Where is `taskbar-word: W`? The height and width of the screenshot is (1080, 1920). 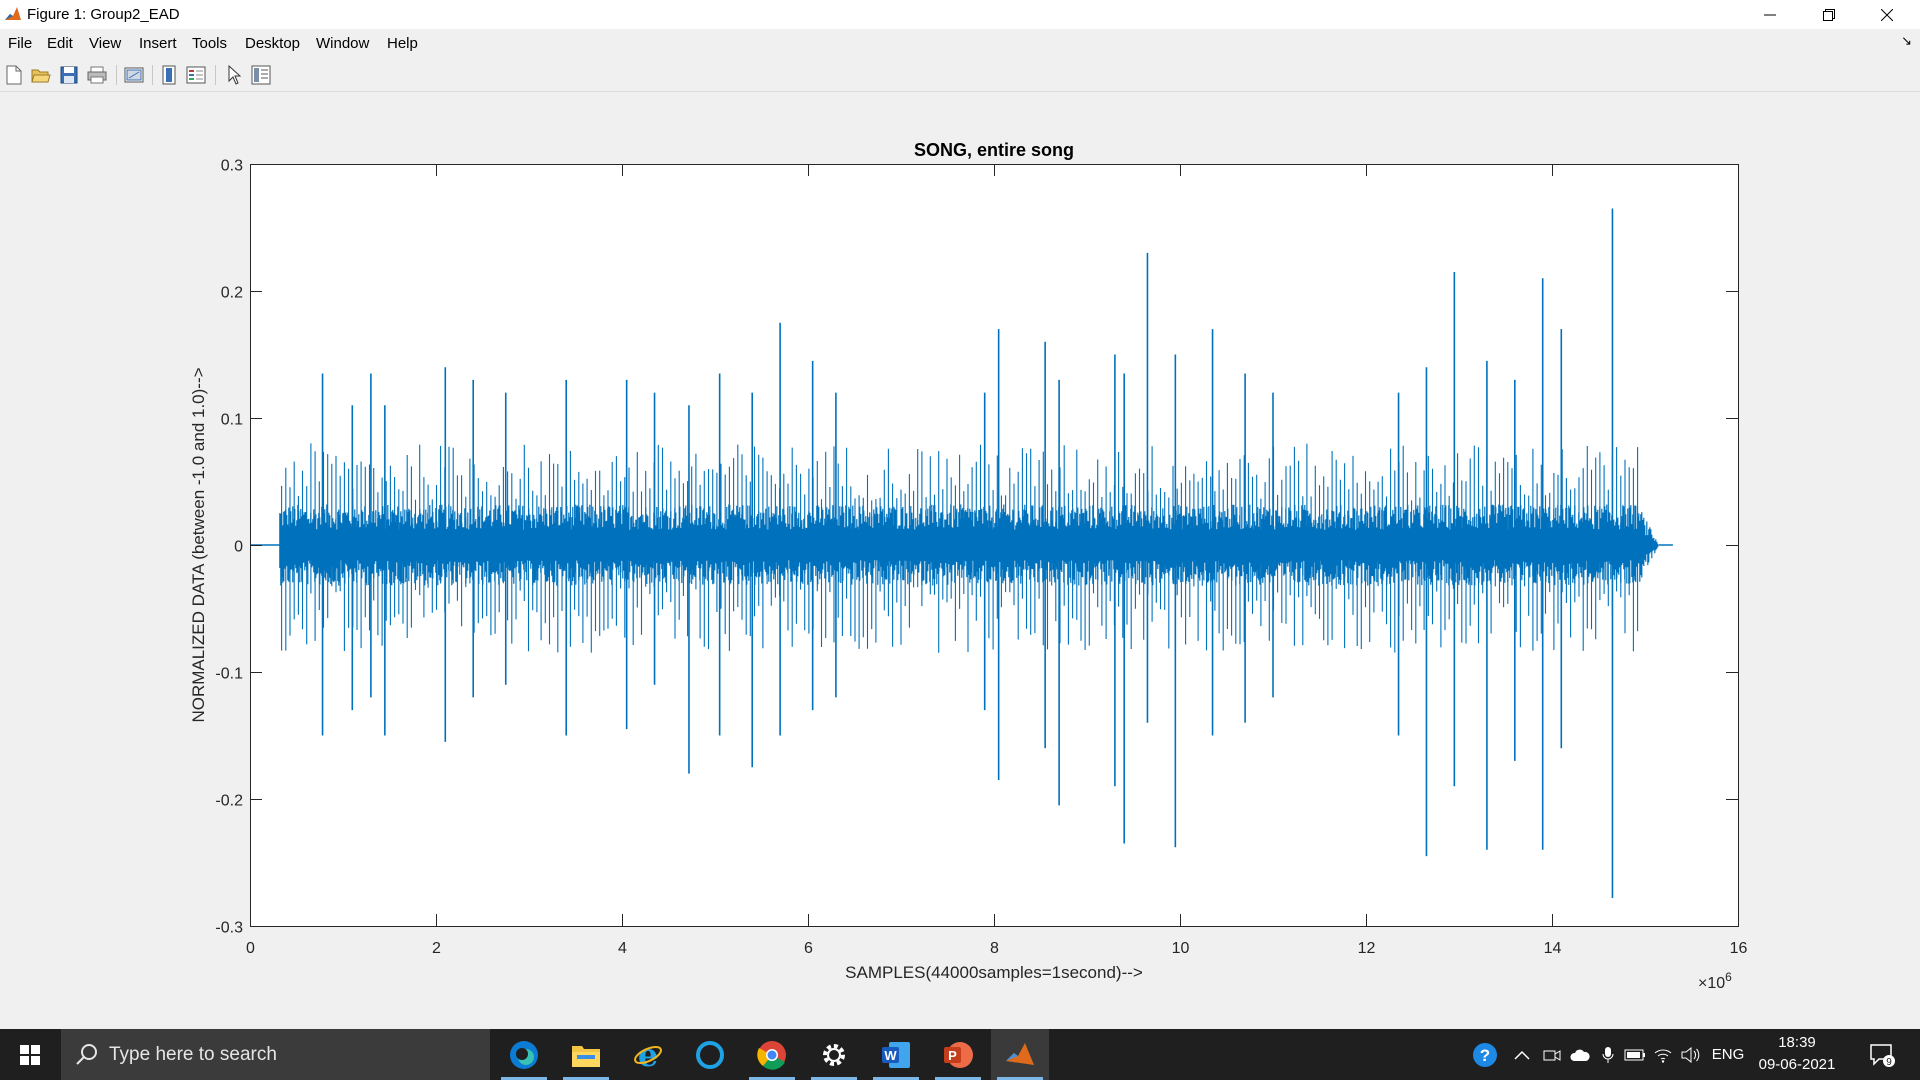 taskbar-word: W is located at coordinates (896, 1054).